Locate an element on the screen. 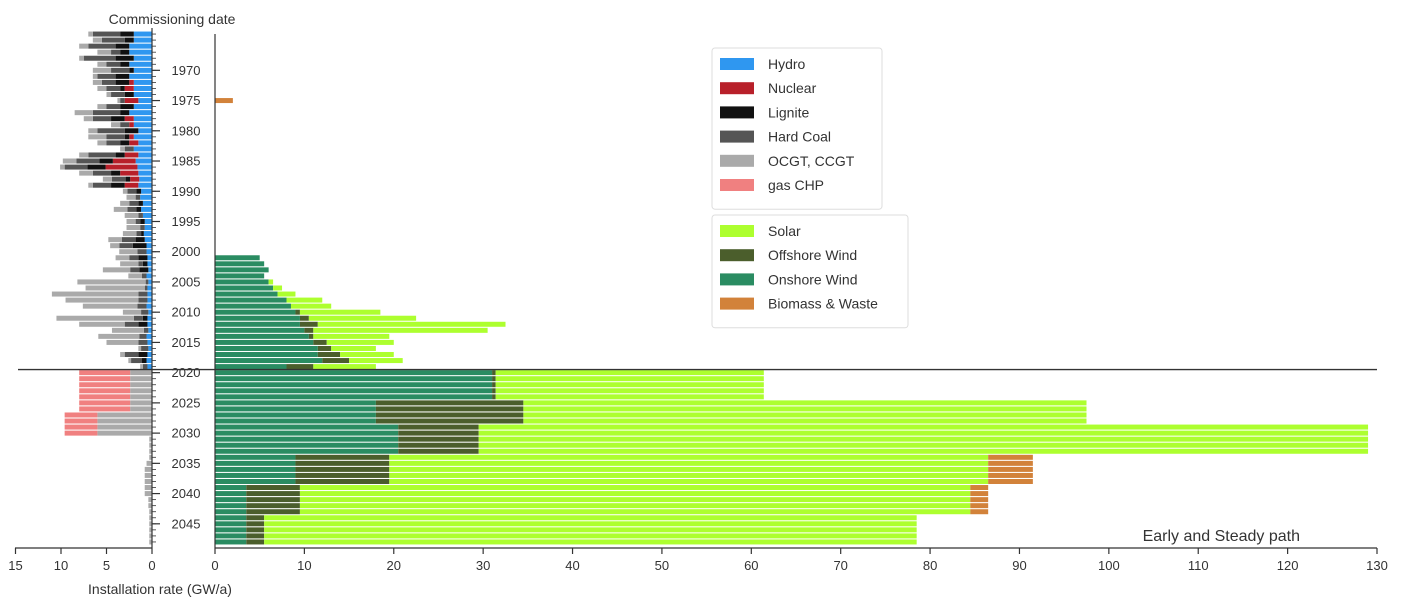 This screenshot has height=597, width=1405. bar-gas-2046 is located at coordinates (150, 530).